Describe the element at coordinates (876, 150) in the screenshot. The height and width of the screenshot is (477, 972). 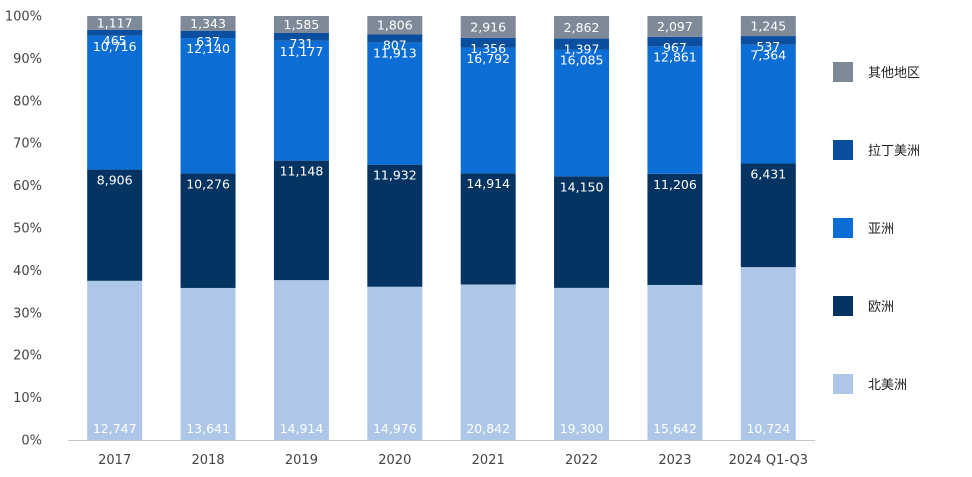
I see `legend-item: 拉丁美洲` at that location.